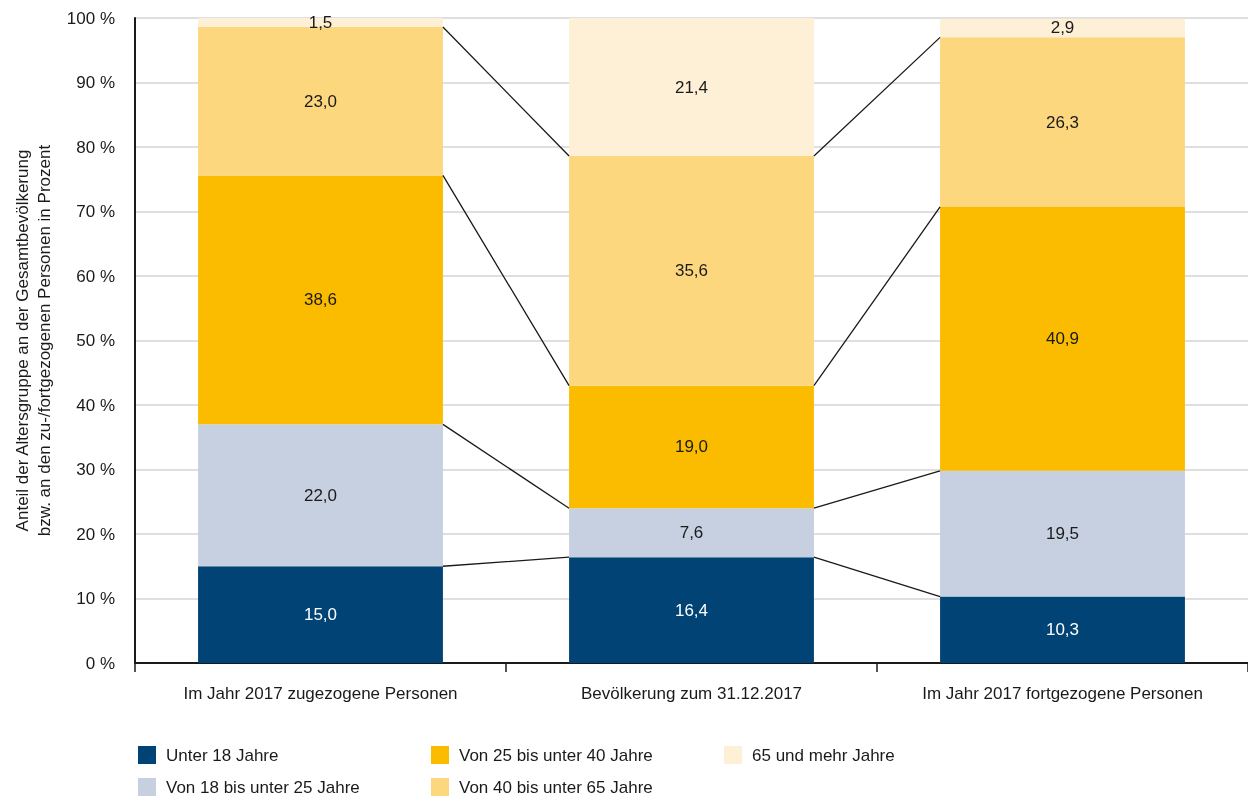  I want to click on data-label: 40,9, so click(1062, 339).